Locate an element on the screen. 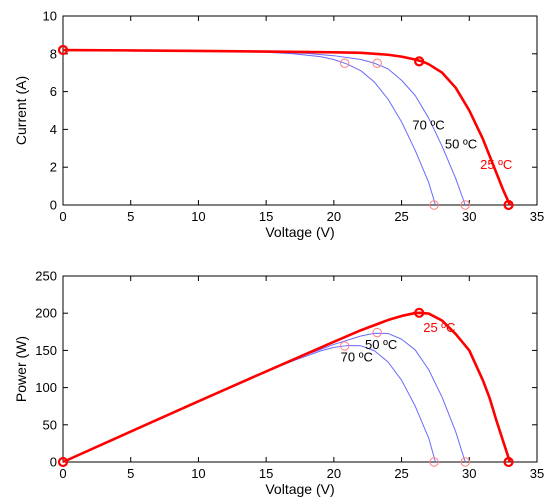  iv-x-tick-label: 5 is located at coordinates (130, 216).